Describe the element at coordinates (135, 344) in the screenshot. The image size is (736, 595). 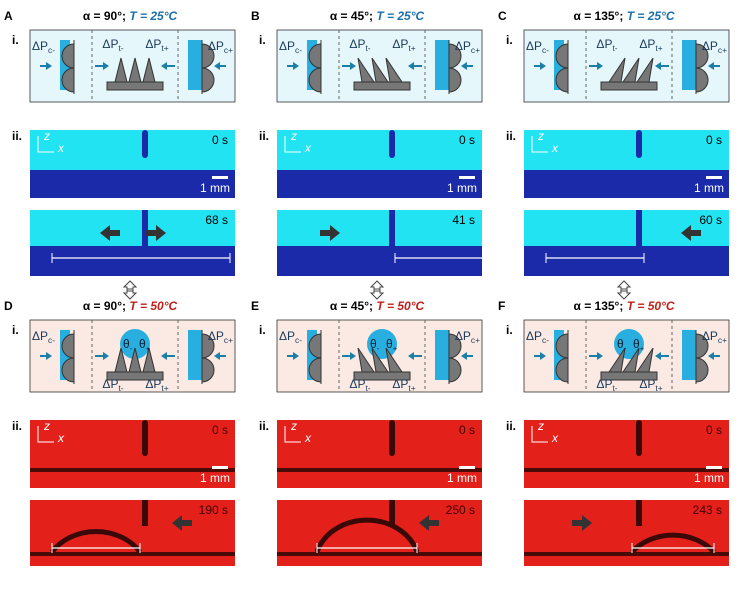
I see `droplet` at that location.